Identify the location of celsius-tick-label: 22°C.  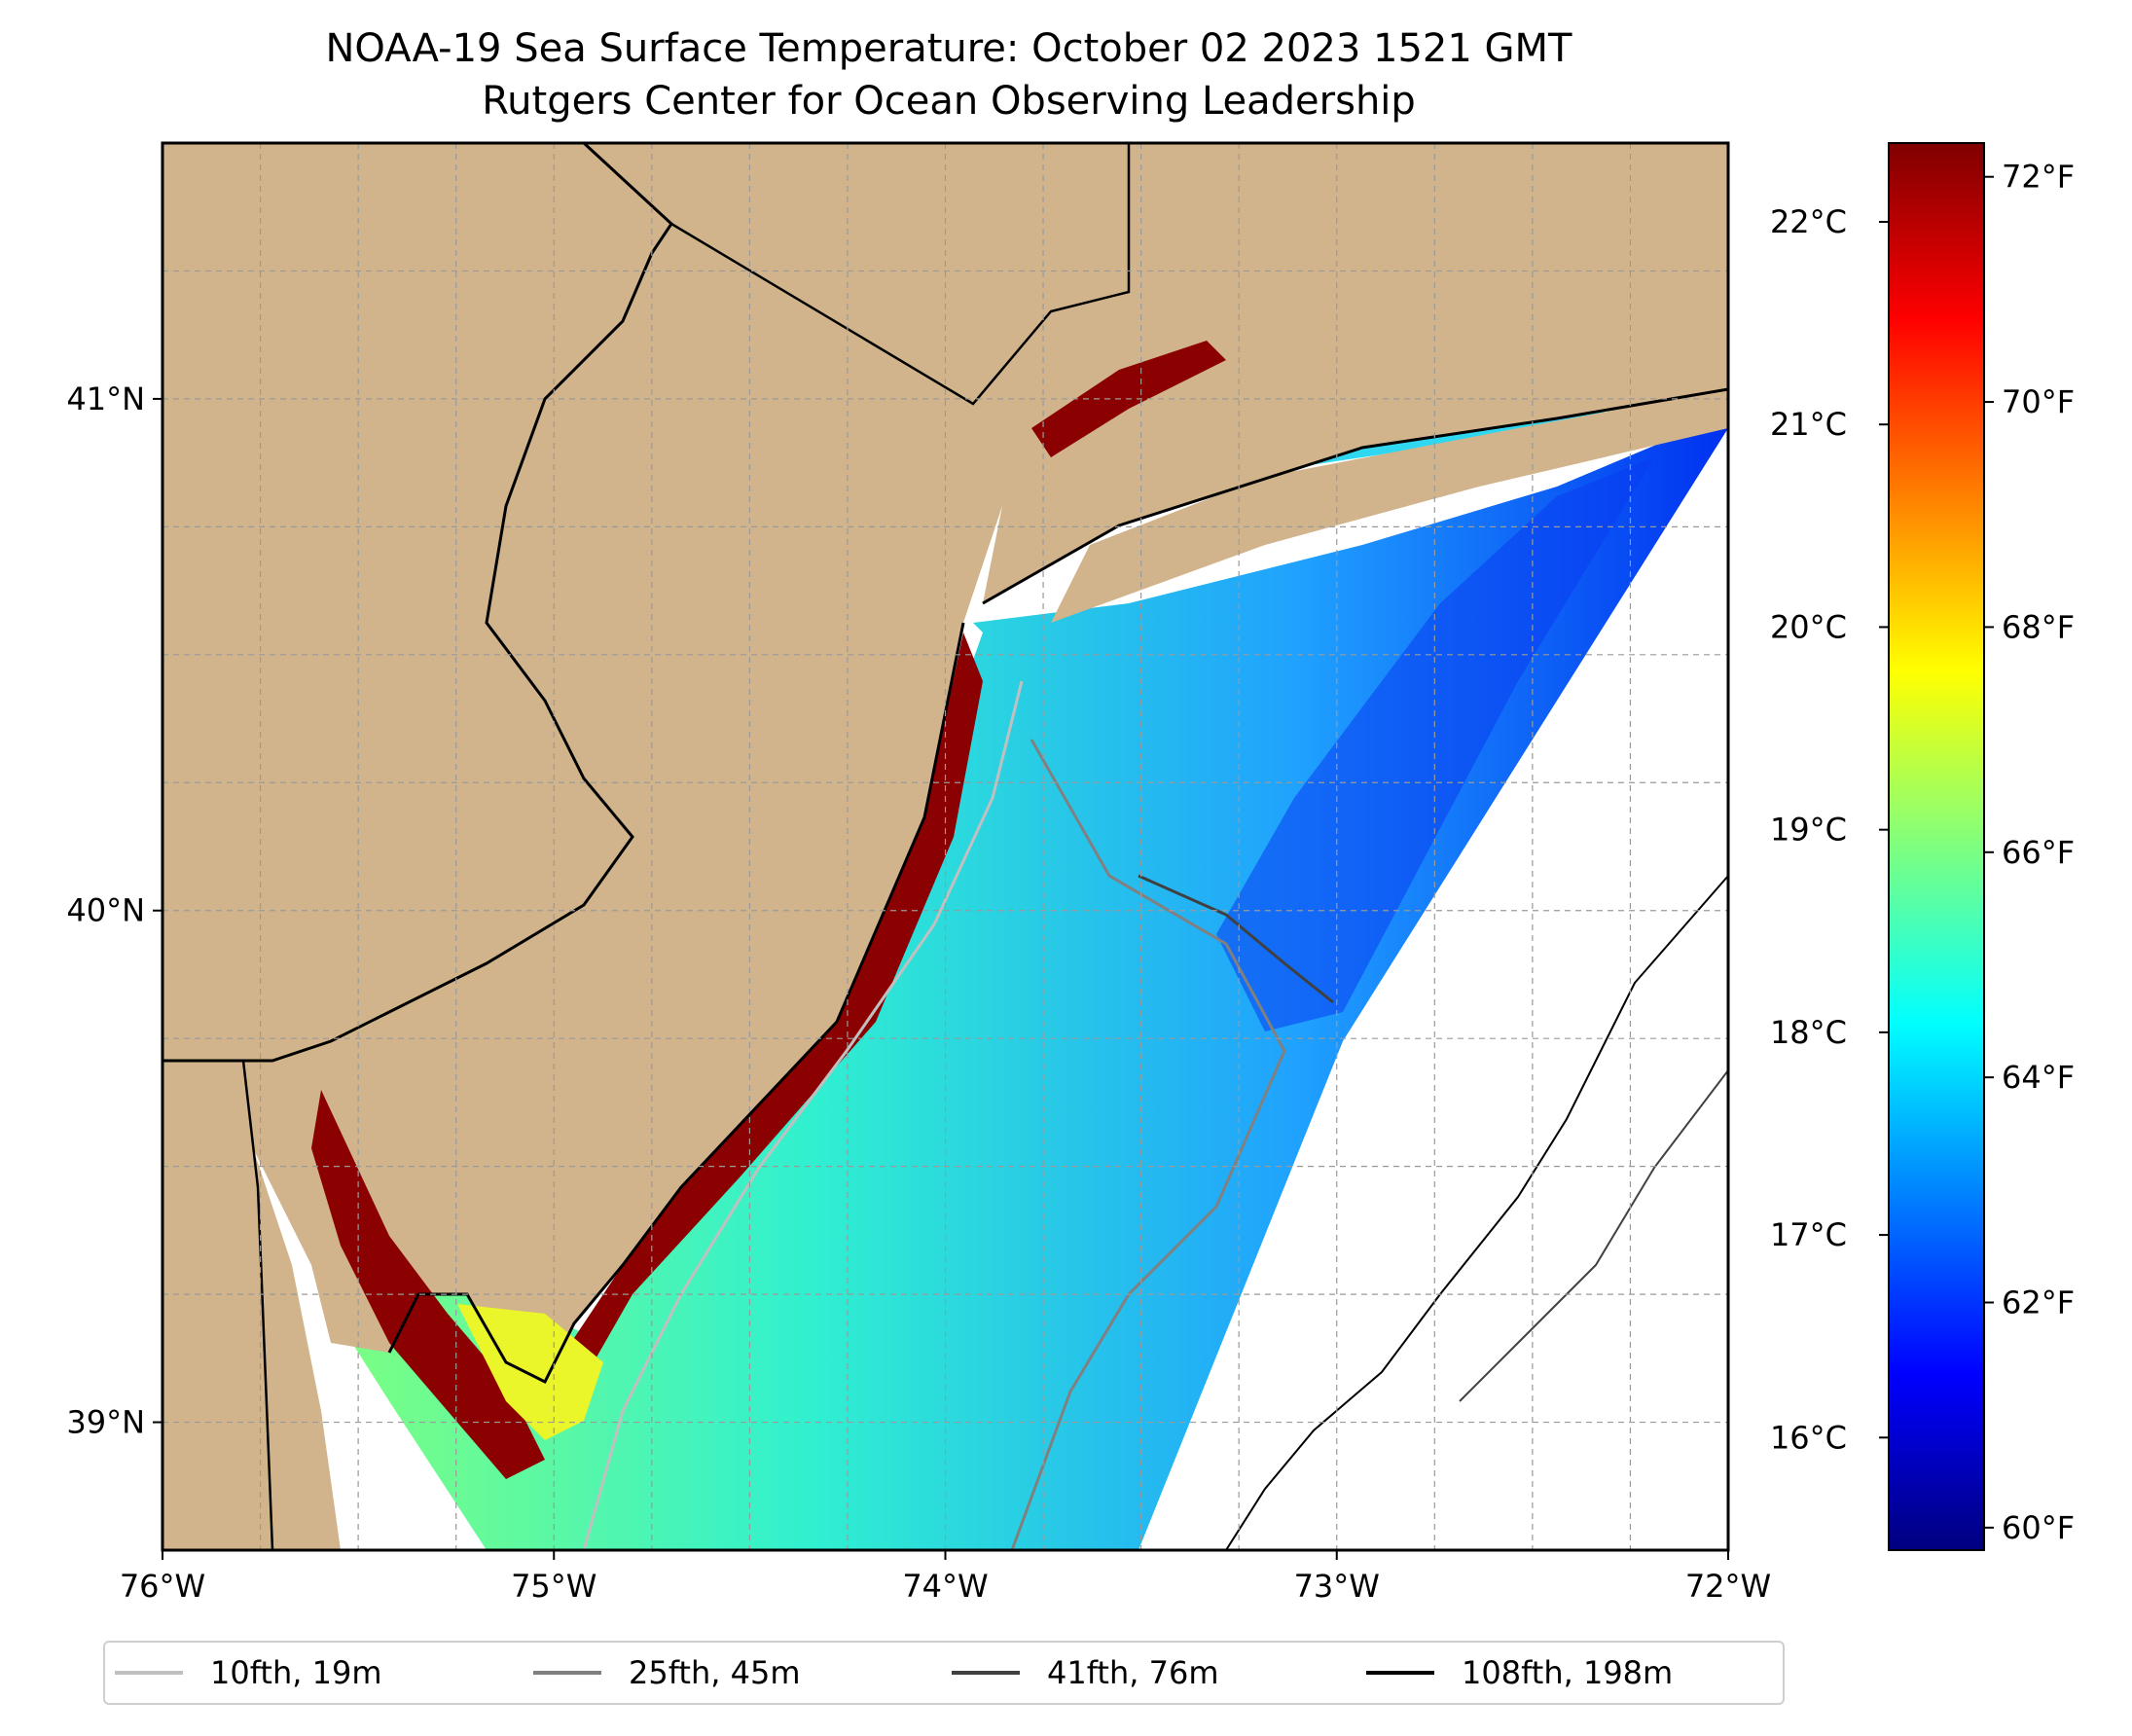
(1808, 222).